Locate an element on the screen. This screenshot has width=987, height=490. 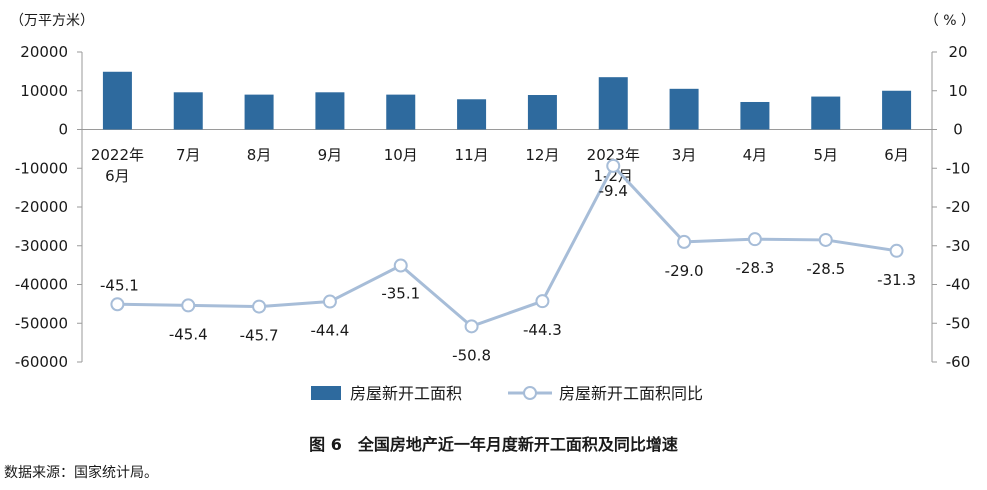
legend: 房屋新开工面积 房屋新开工面积同比 is located at coordinates (507, 393).